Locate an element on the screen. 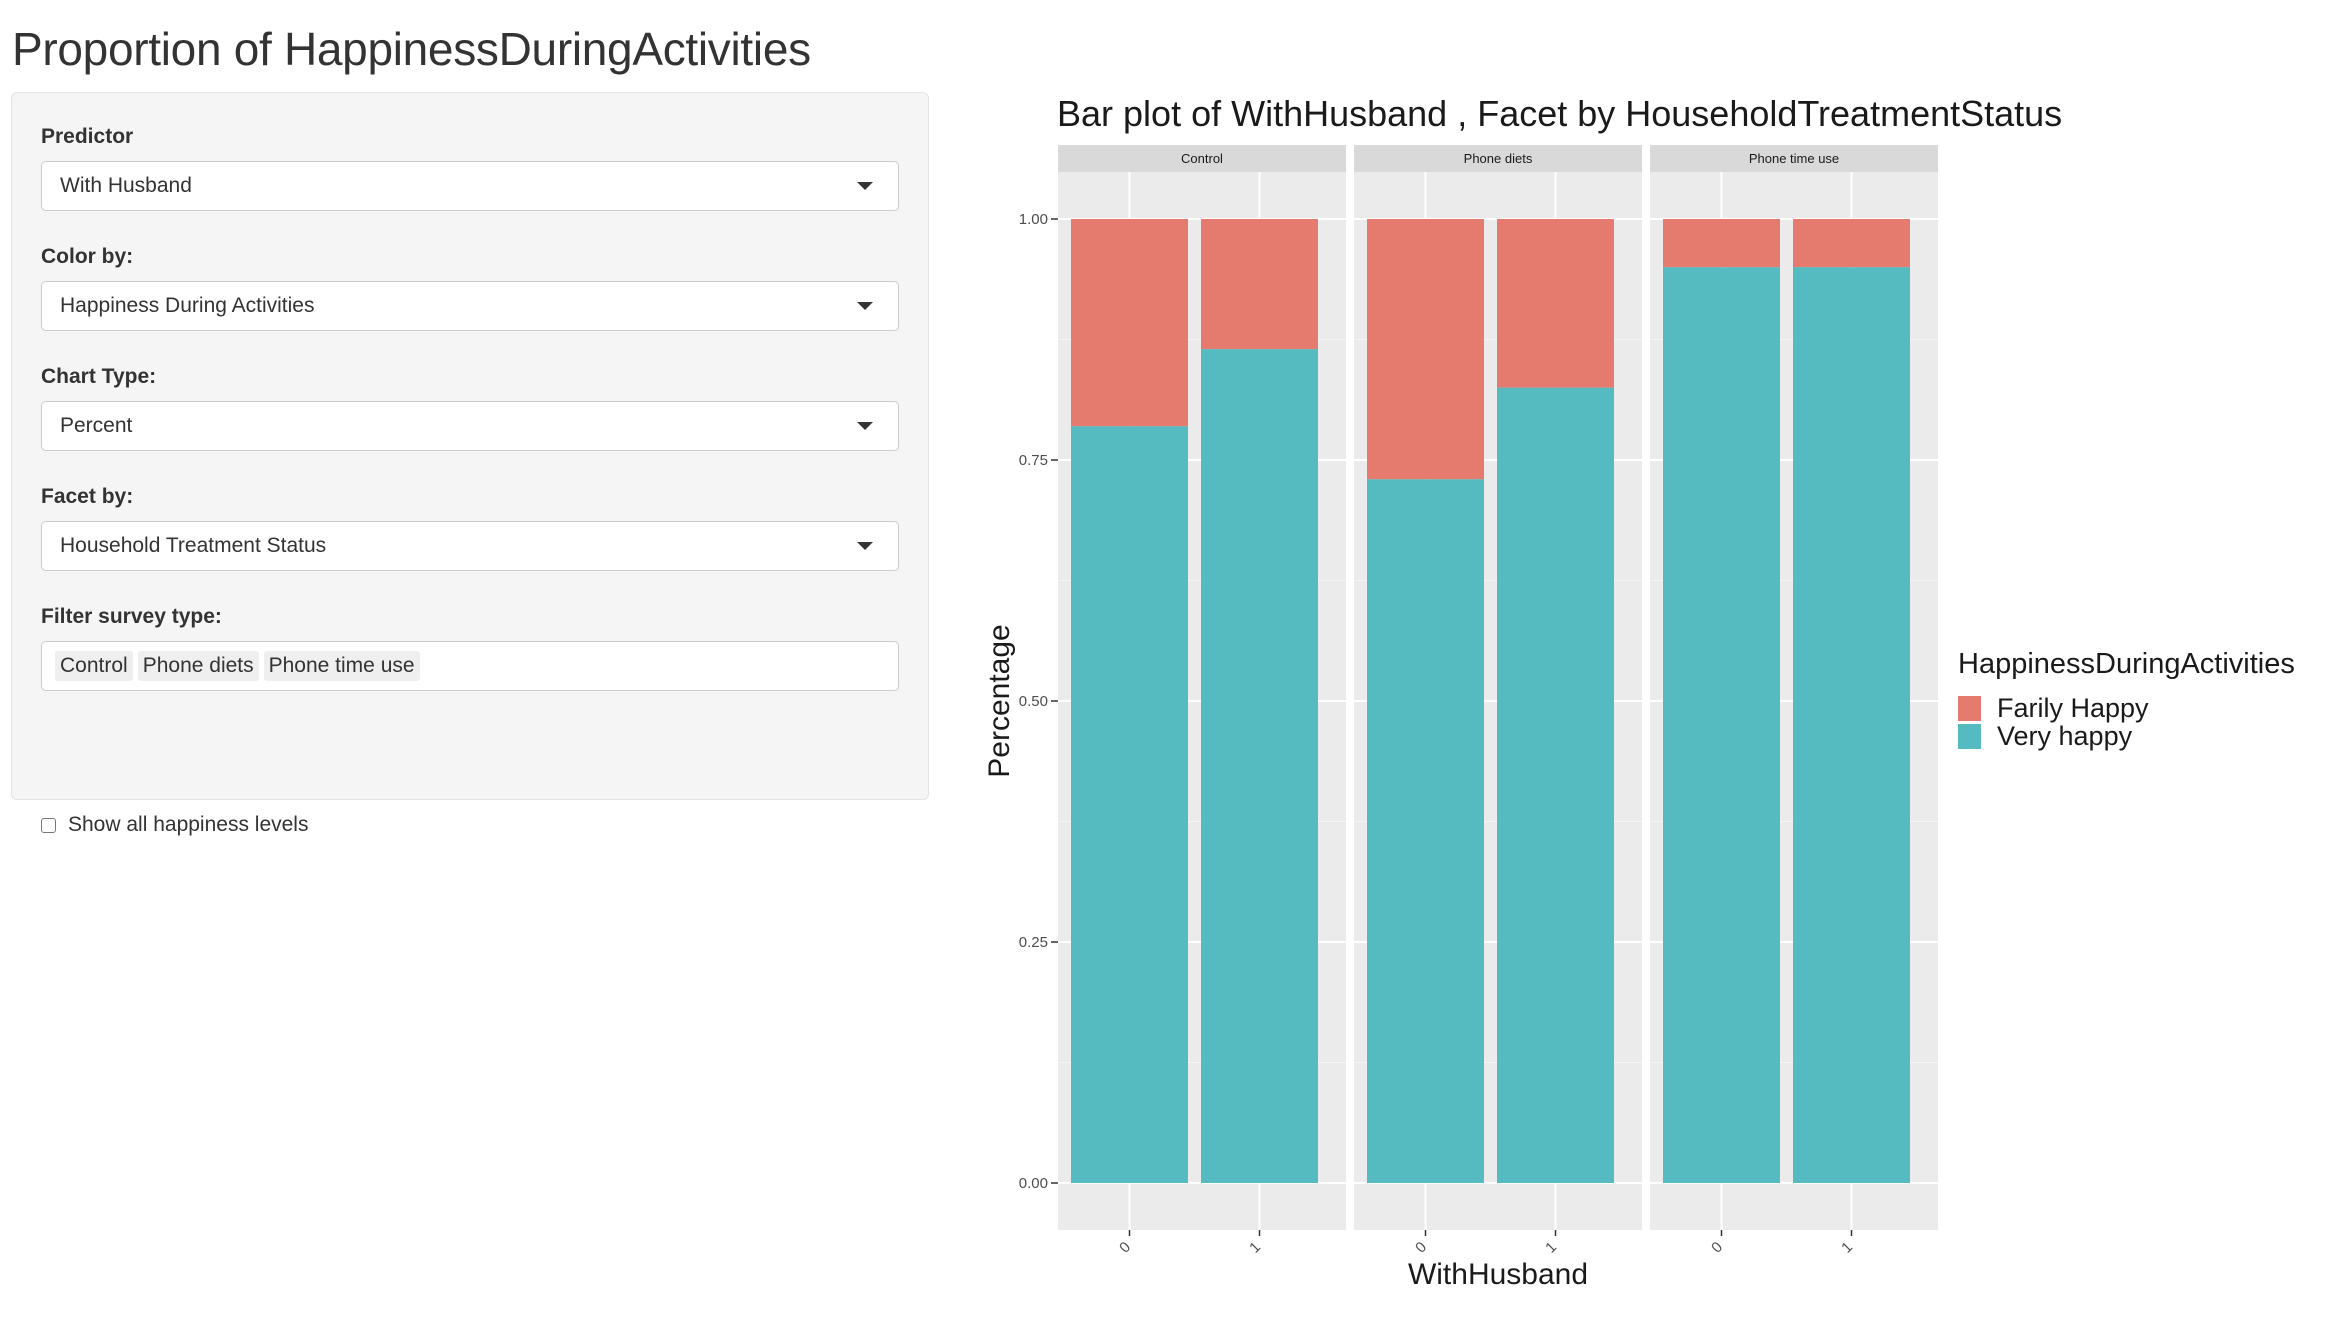 The height and width of the screenshot is (1320, 2328). chart-type-select-value: Percent is located at coordinates (96, 425).